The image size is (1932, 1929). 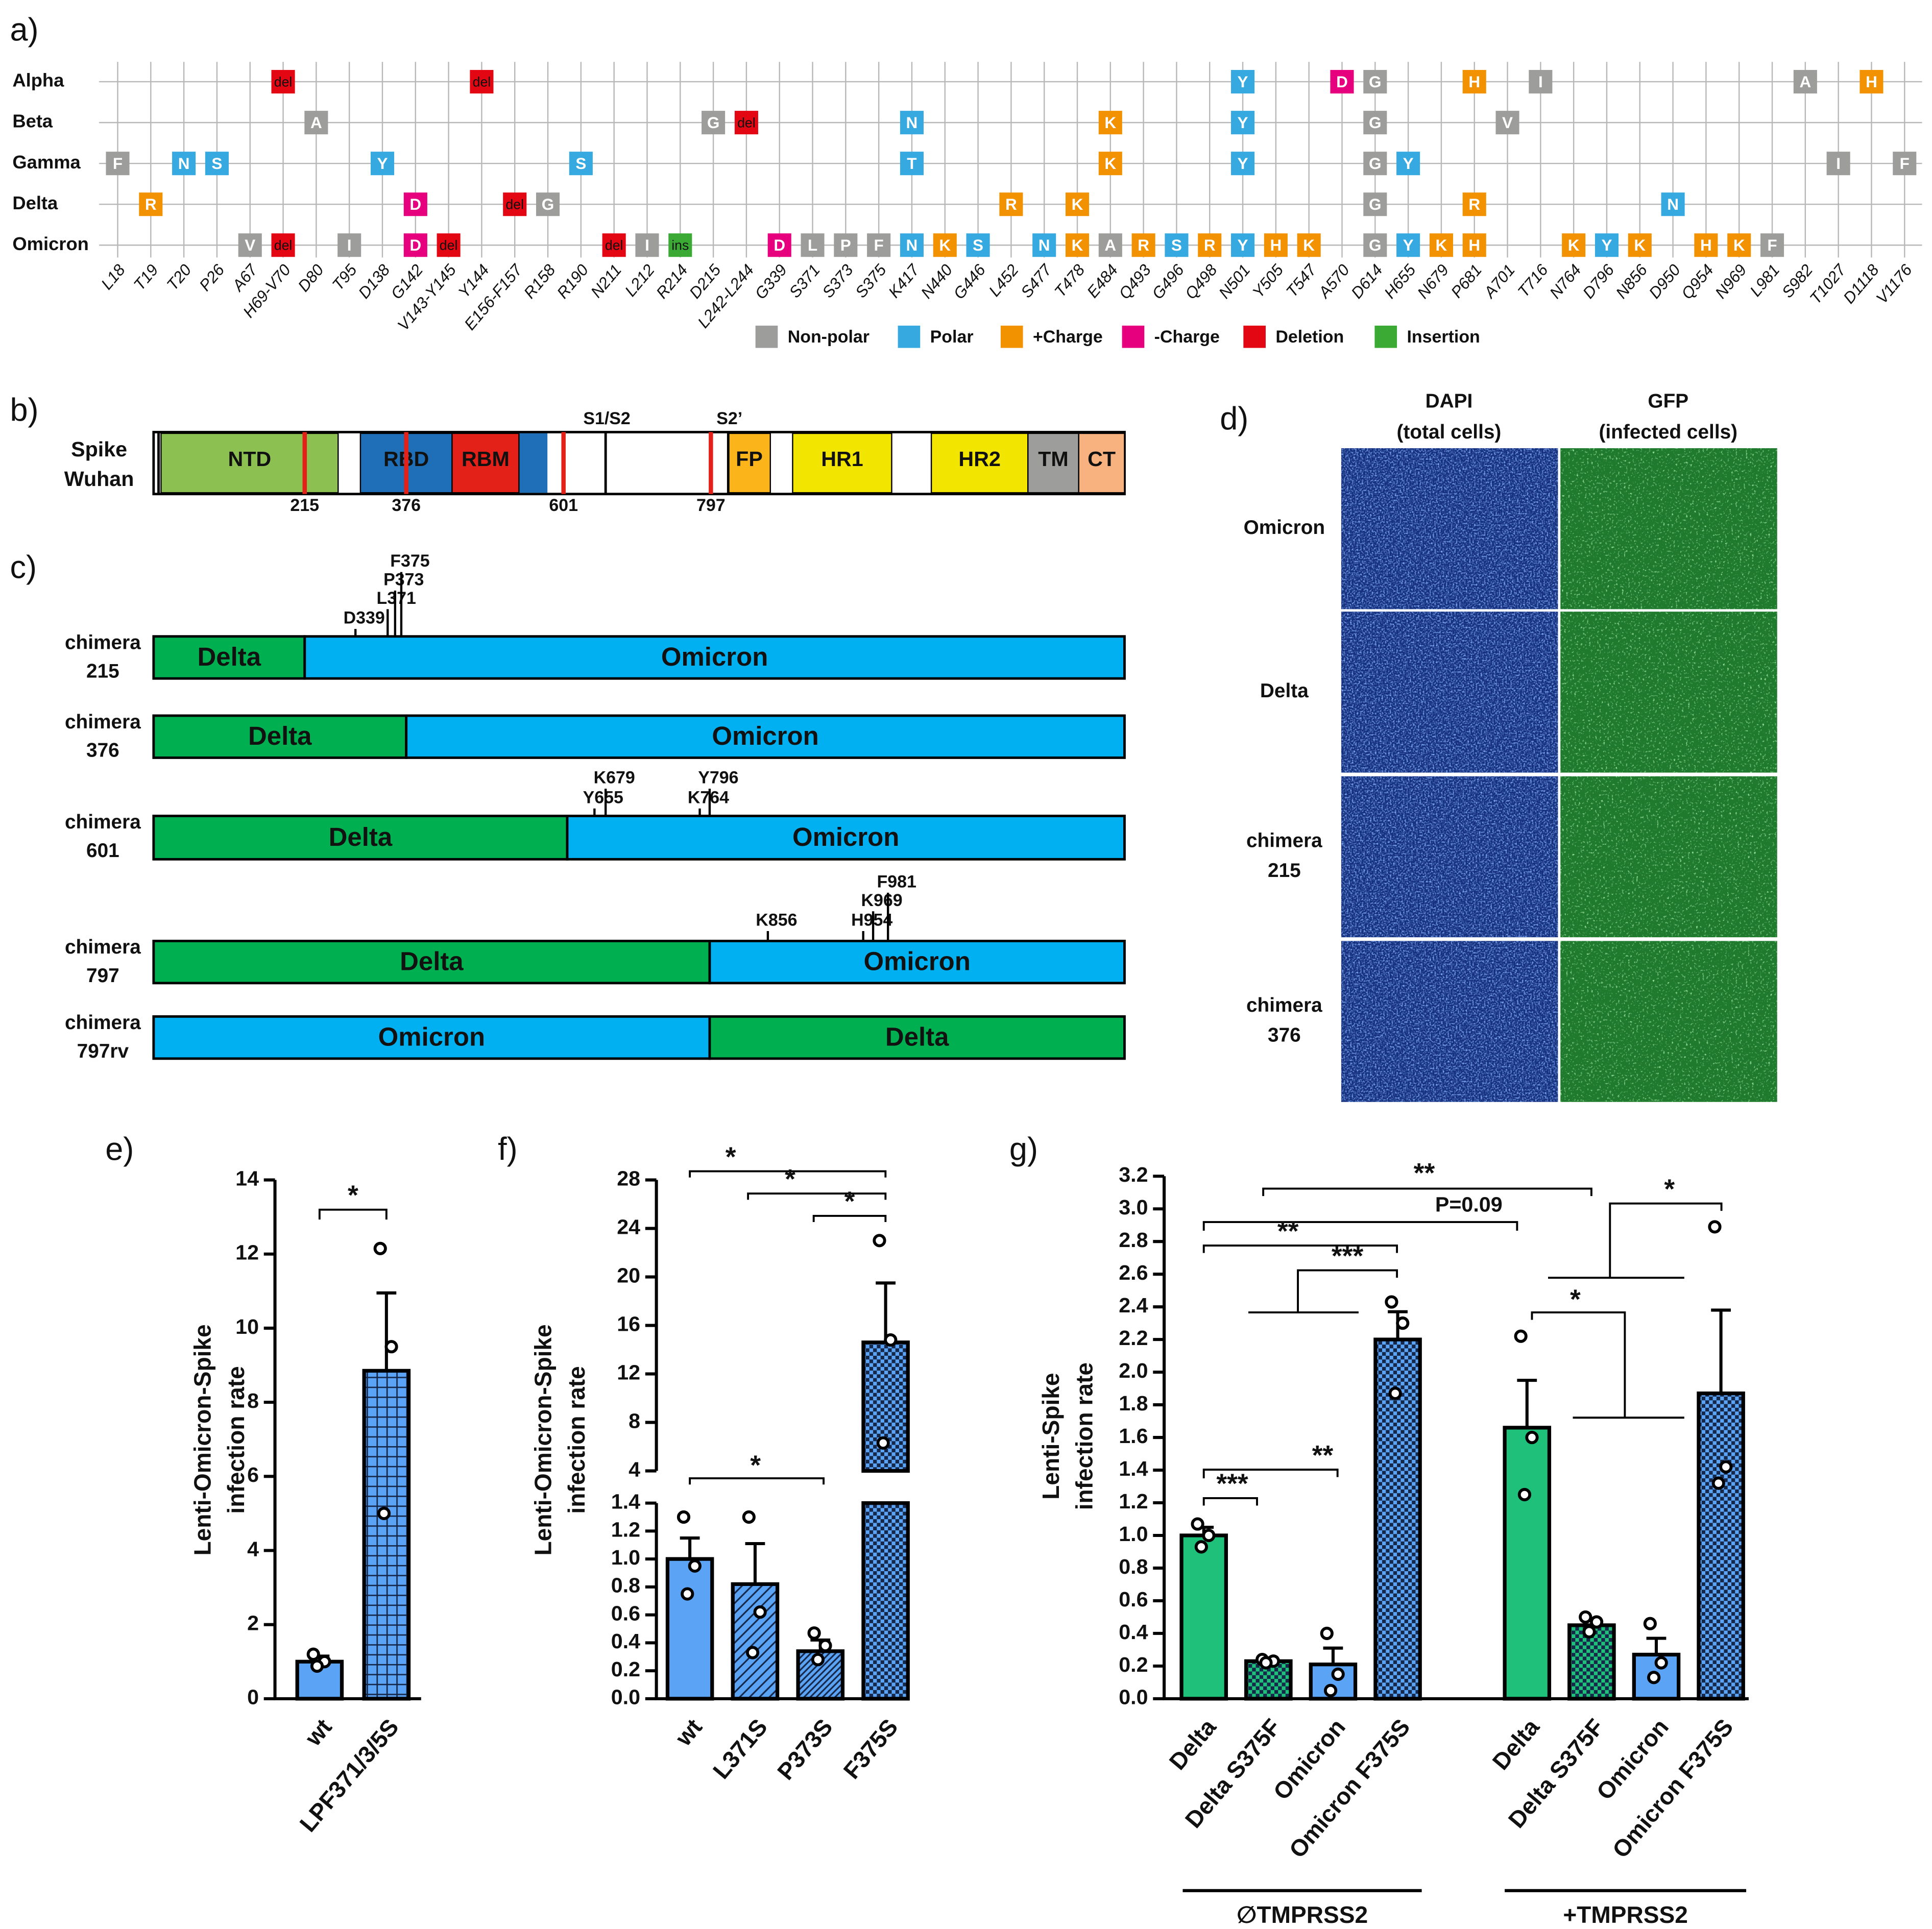 I want to click on column-header: GFP, so click(x=1668, y=401).